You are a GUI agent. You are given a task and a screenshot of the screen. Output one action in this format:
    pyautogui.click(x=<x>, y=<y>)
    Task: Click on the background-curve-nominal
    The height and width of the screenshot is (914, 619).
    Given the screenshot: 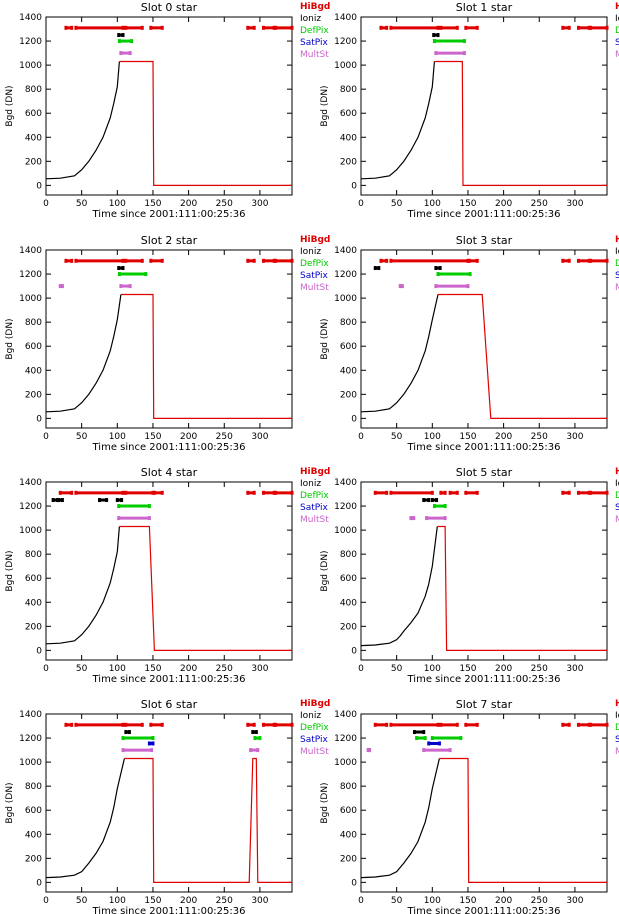 What is the action you would take?
    pyautogui.click(x=85, y=818)
    